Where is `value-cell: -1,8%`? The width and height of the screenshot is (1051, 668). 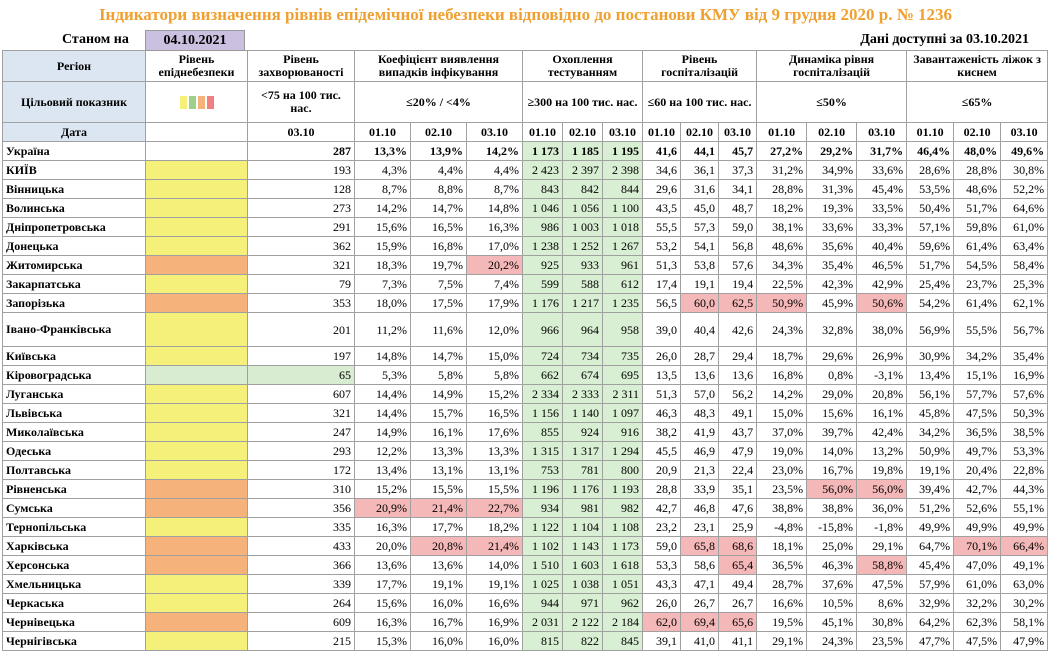
value-cell: -1,8% is located at coordinates (882, 527).